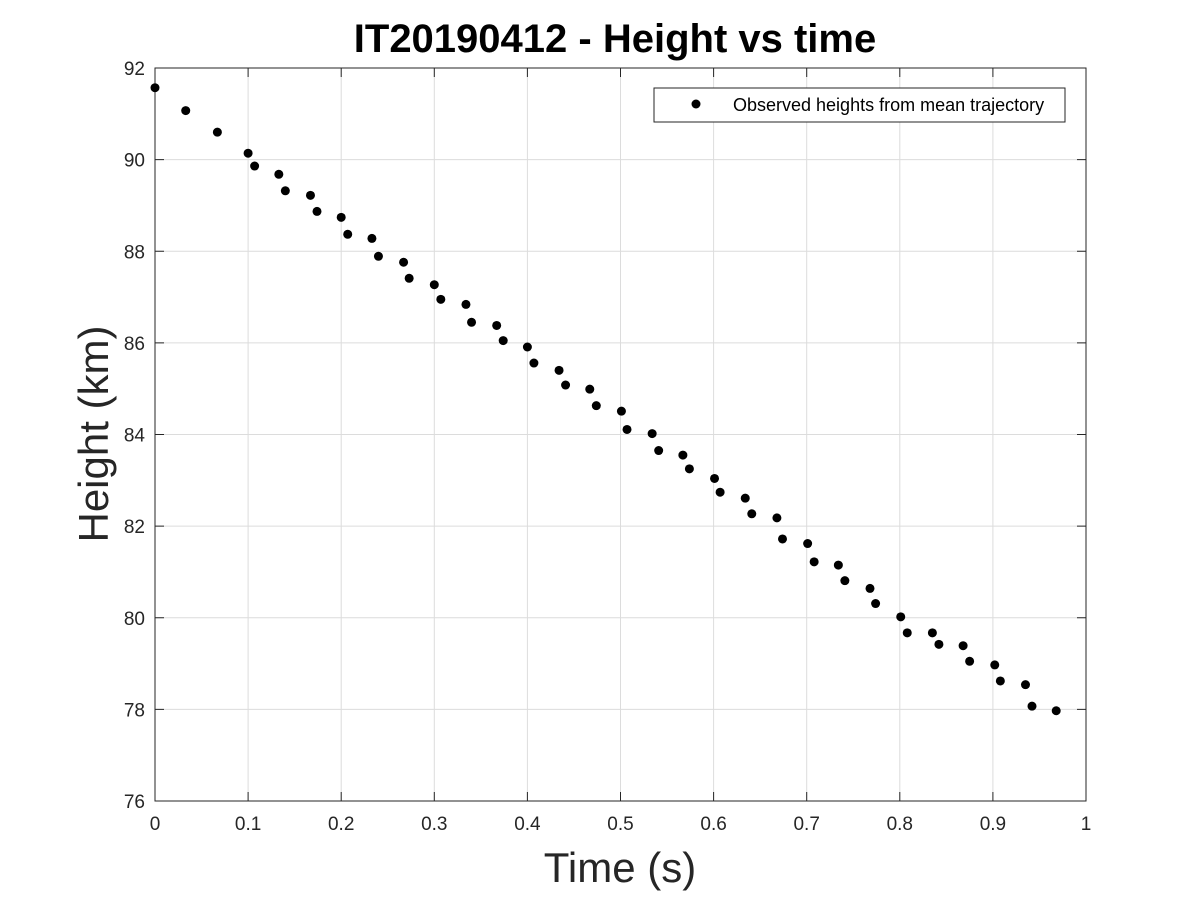 Image resolution: width=1200 pixels, height=900 pixels. Describe the element at coordinates (134, 161) in the screenshot. I see `y-tick-label: 90` at that location.